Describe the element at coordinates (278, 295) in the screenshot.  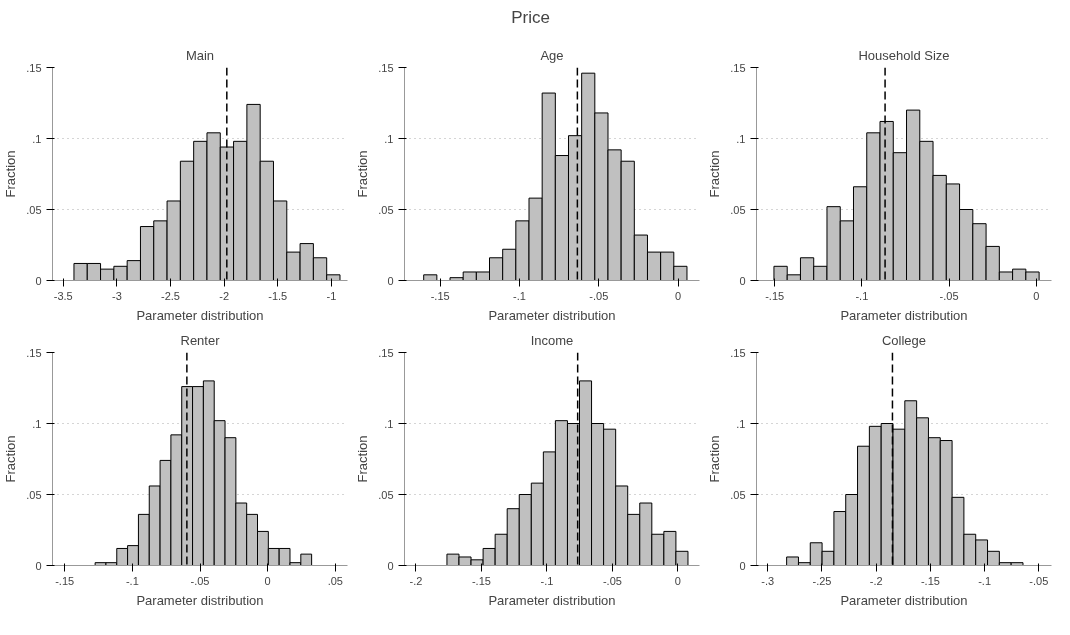
I see `x-tick-label: -1.5` at that location.